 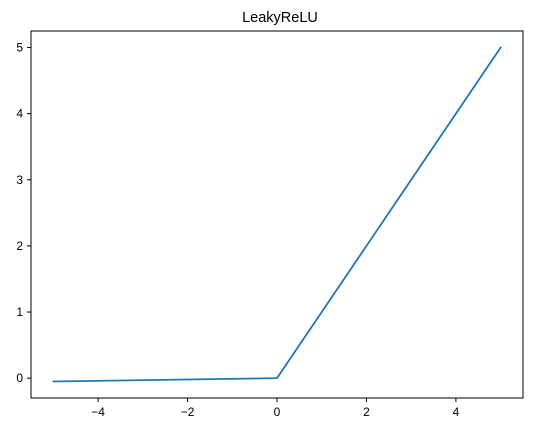 I want to click on x-tick-label: 4, so click(x=456, y=412).